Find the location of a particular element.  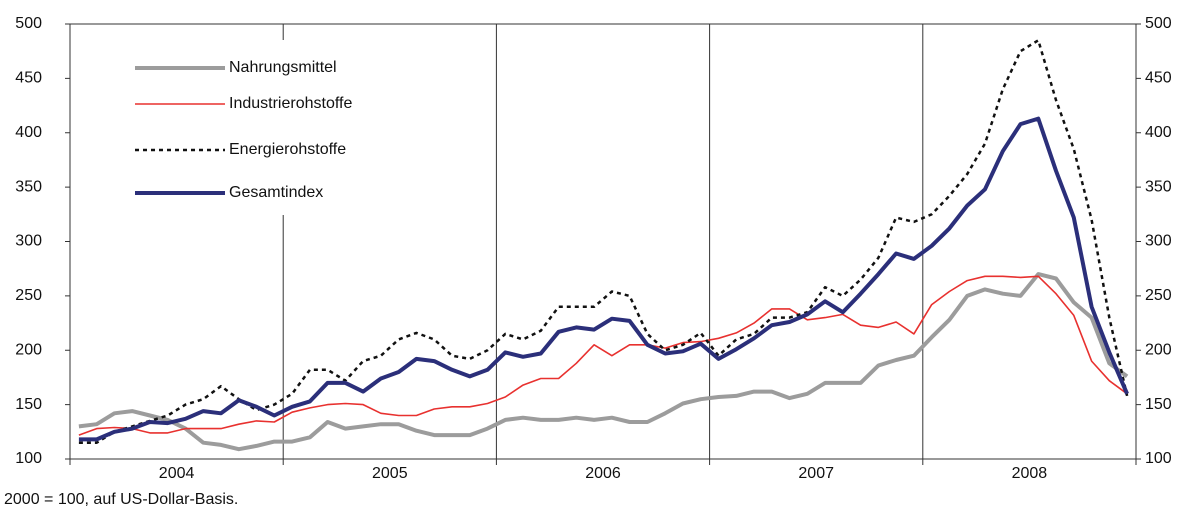

y-tick-label: 100 is located at coordinates (28, 458).